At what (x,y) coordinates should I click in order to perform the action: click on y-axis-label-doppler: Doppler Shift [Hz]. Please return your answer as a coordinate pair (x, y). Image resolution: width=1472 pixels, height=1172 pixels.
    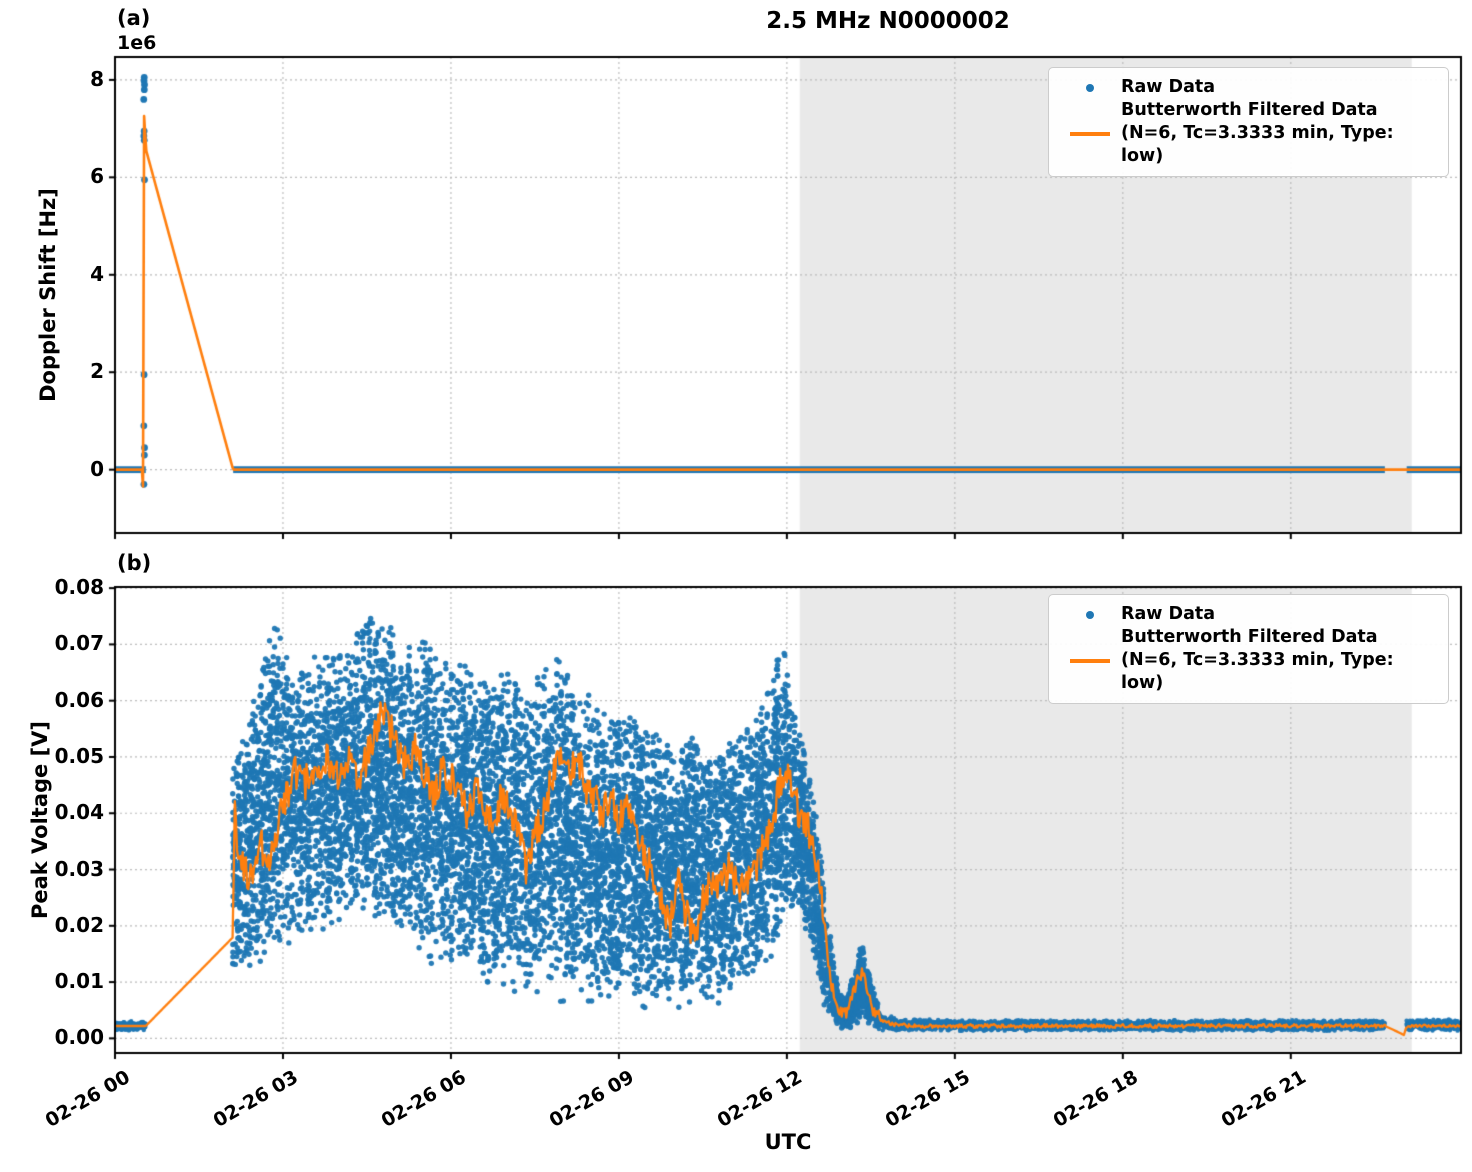
    Looking at the image, I should click on (48, 295).